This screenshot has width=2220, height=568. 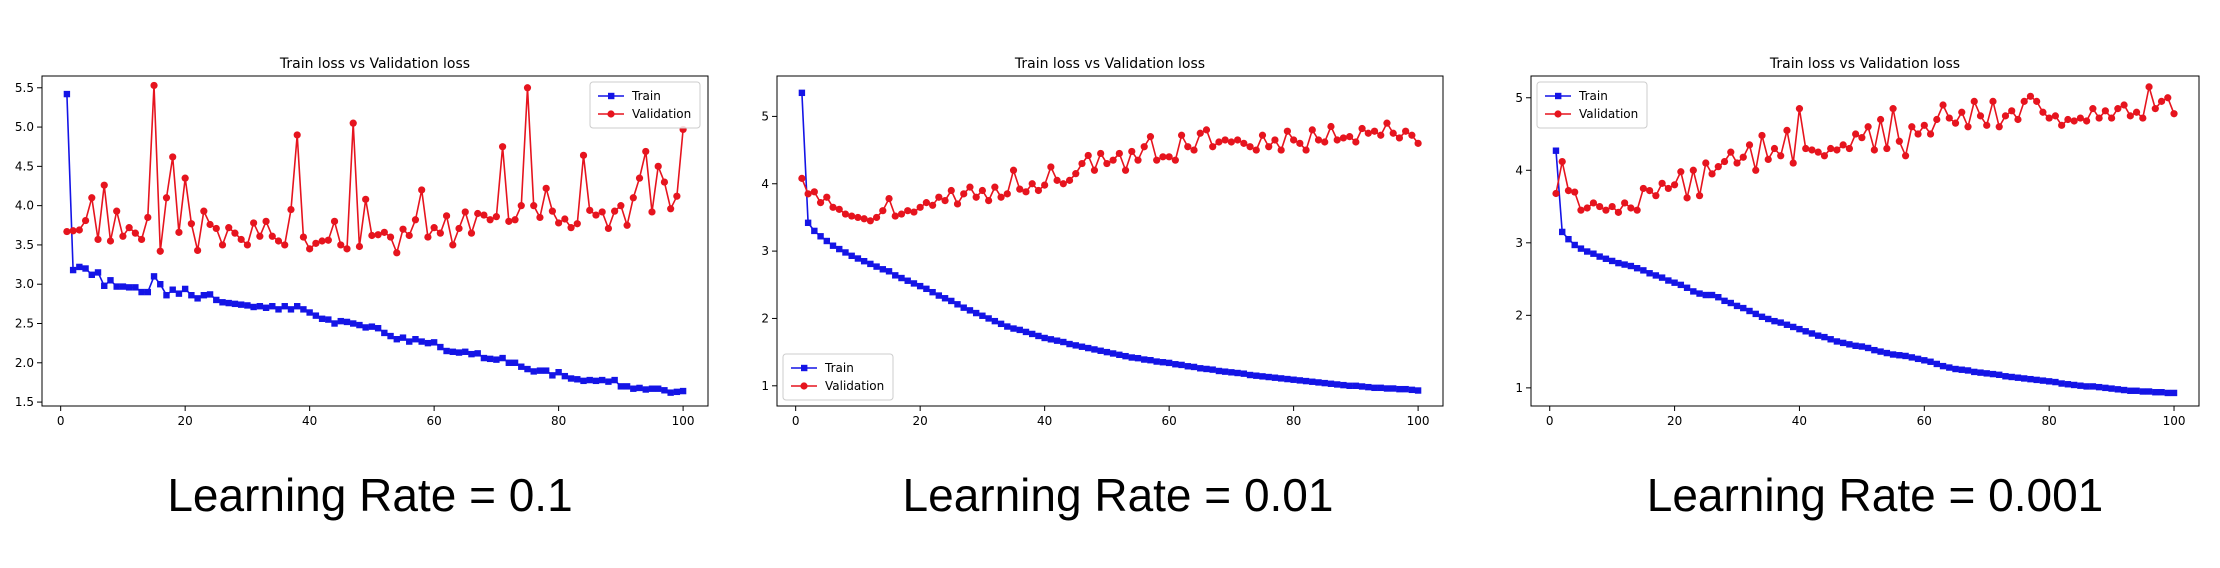 I want to click on legend-train-label: Train, so click(x=1593, y=96).